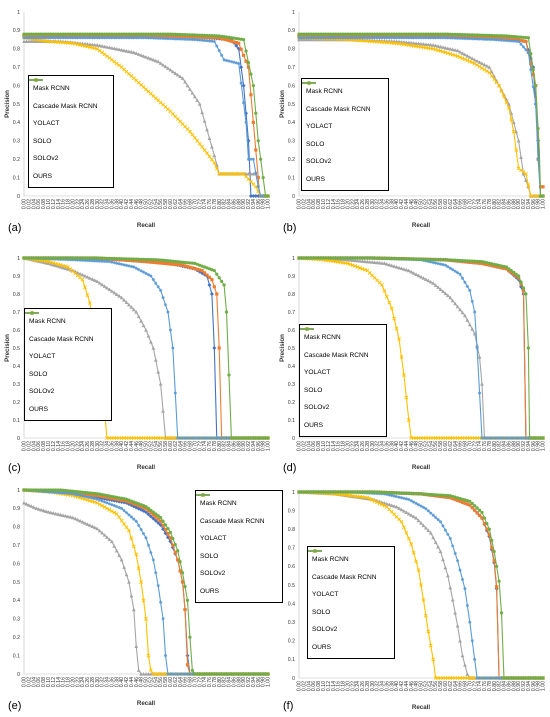 This screenshot has height=717, width=550. What do you see at coordinates (122, 446) in the screenshot?
I see `x-tick-label-c-20: 0.40` at bounding box center [122, 446].